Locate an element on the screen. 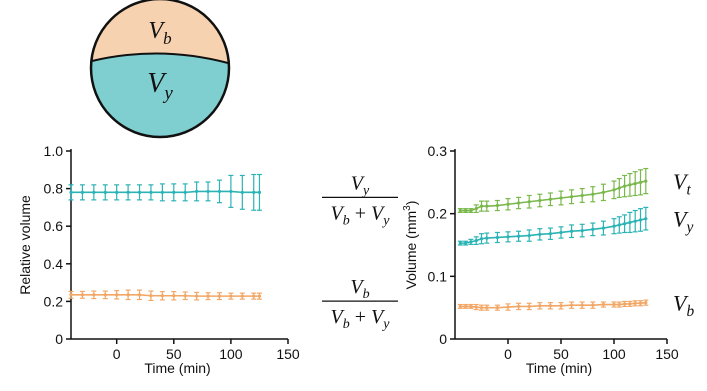 The image size is (707, 391). series-label-fraction-1-den-term: V is located at coordinates (338, 317).